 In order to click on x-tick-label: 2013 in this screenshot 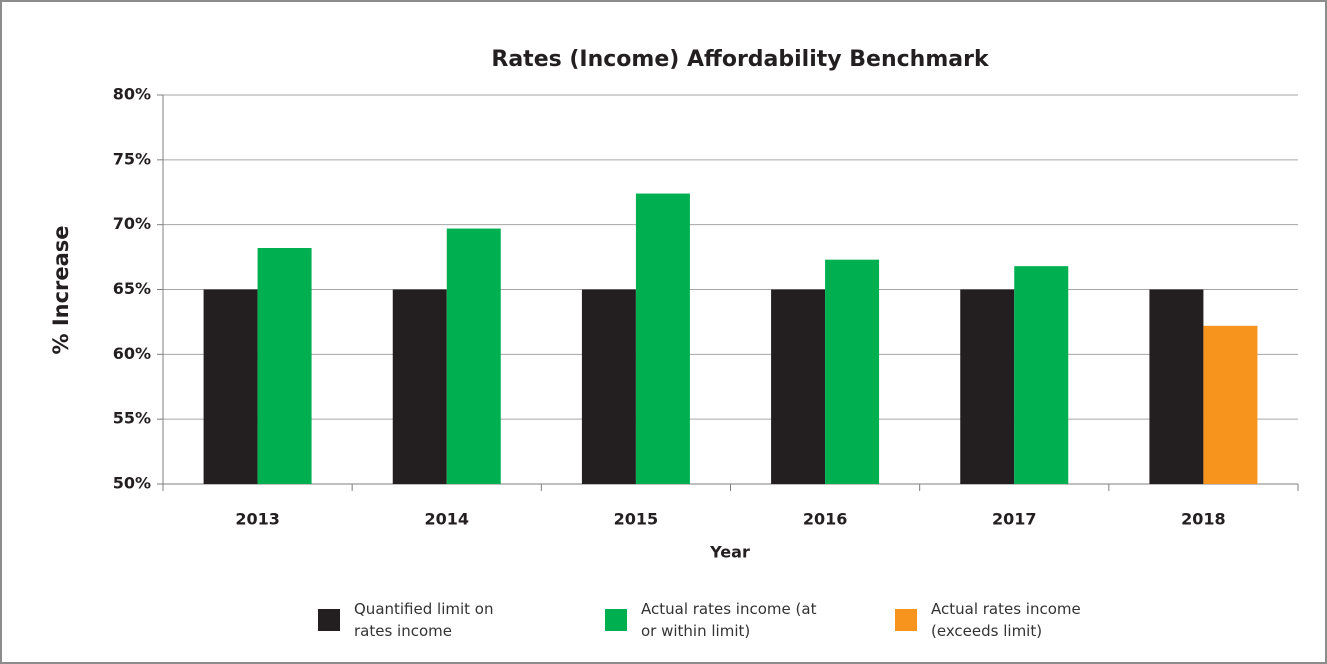, I will do `click(257, 519)`.